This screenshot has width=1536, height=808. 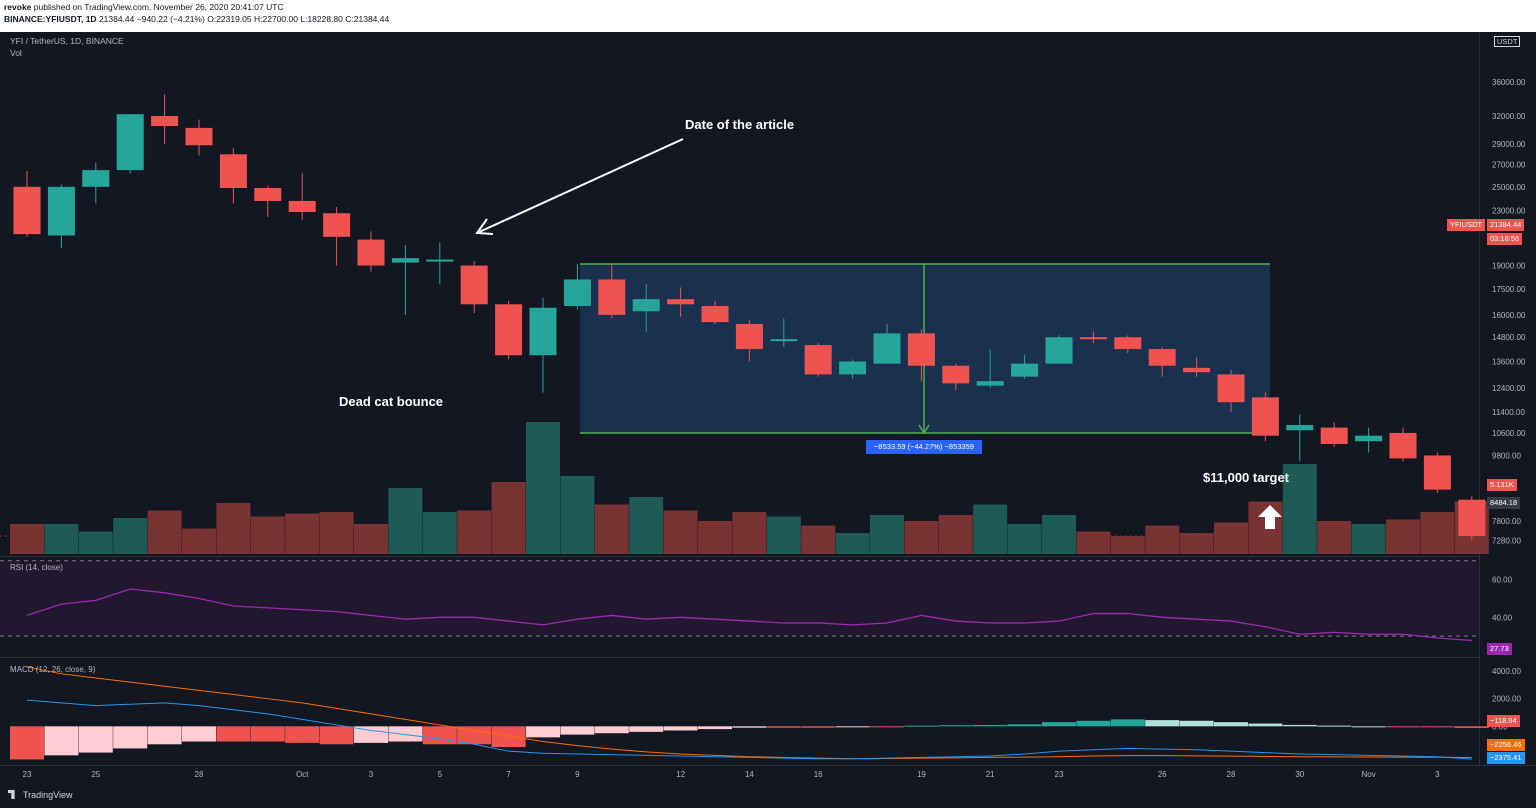 What do you see at coordinates (1503, 721) in the screenshot?
I see `macd-hist-tag: −118.94` at bounding box center [1503, 721].